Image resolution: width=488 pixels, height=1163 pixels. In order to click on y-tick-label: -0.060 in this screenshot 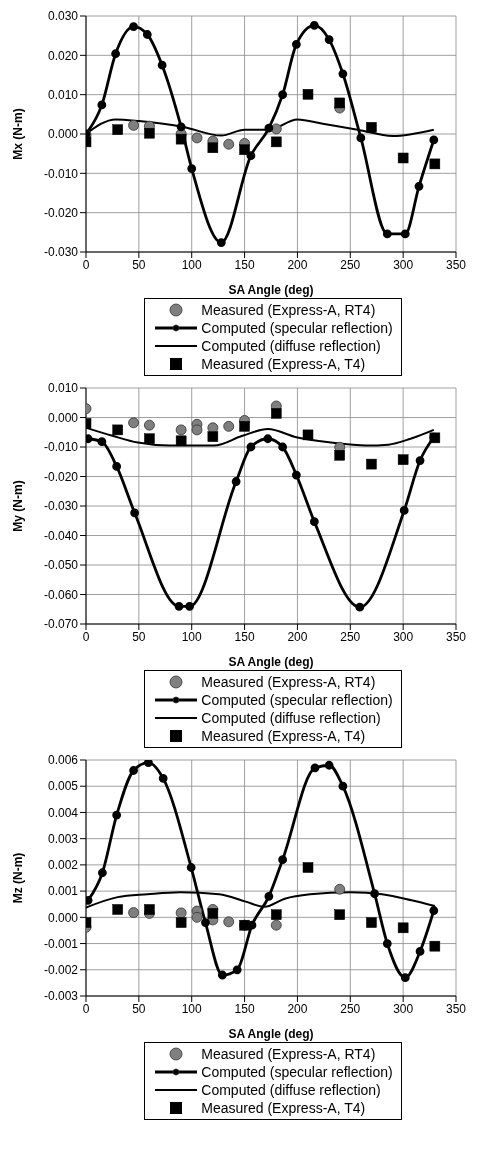, I will do `click(61, 594)`.